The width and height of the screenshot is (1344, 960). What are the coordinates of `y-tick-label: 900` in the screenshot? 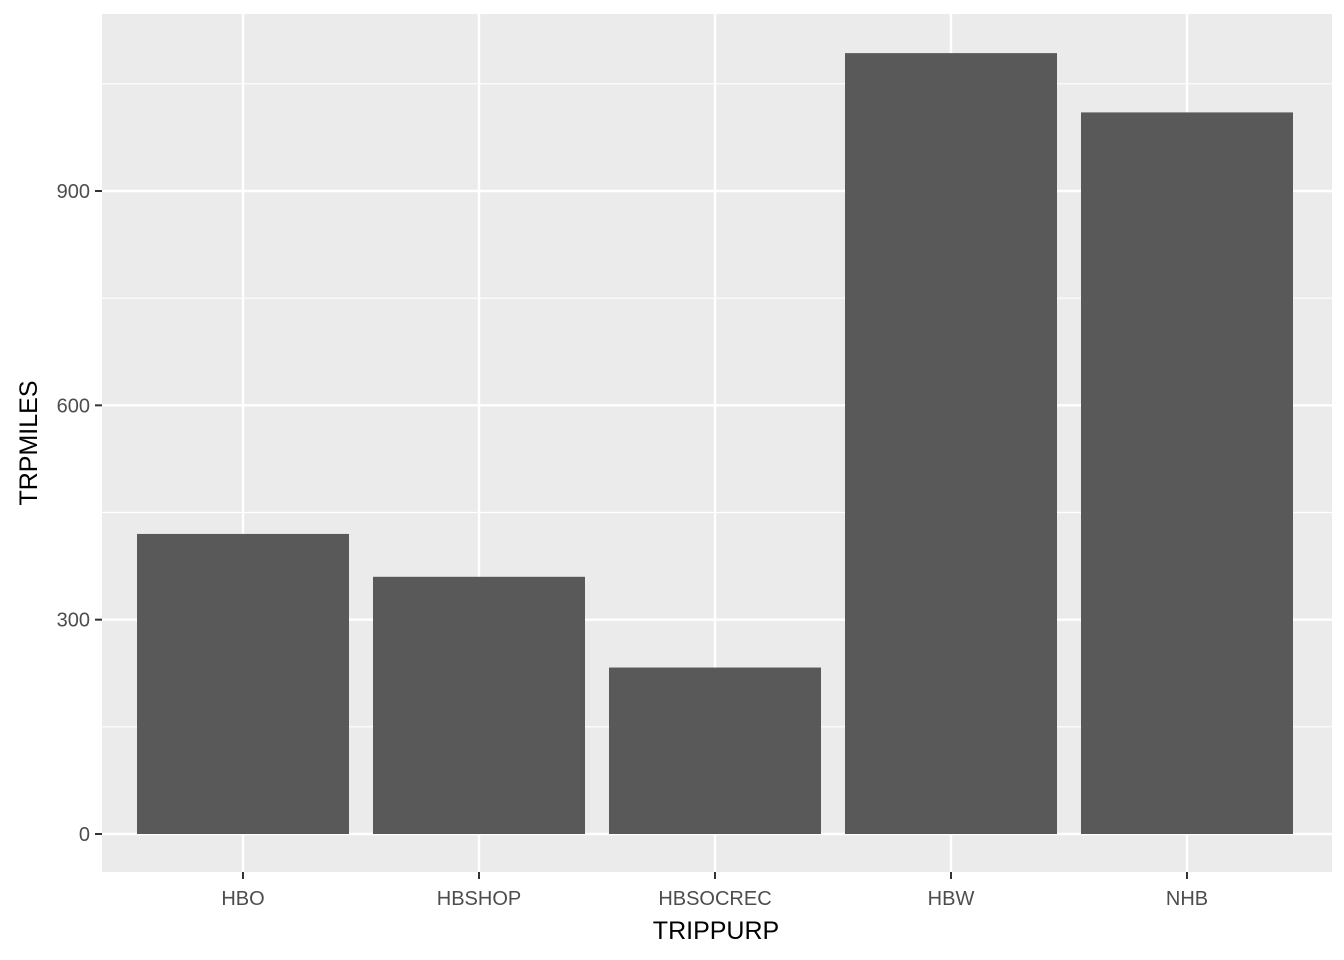 It's located at (73, 192).